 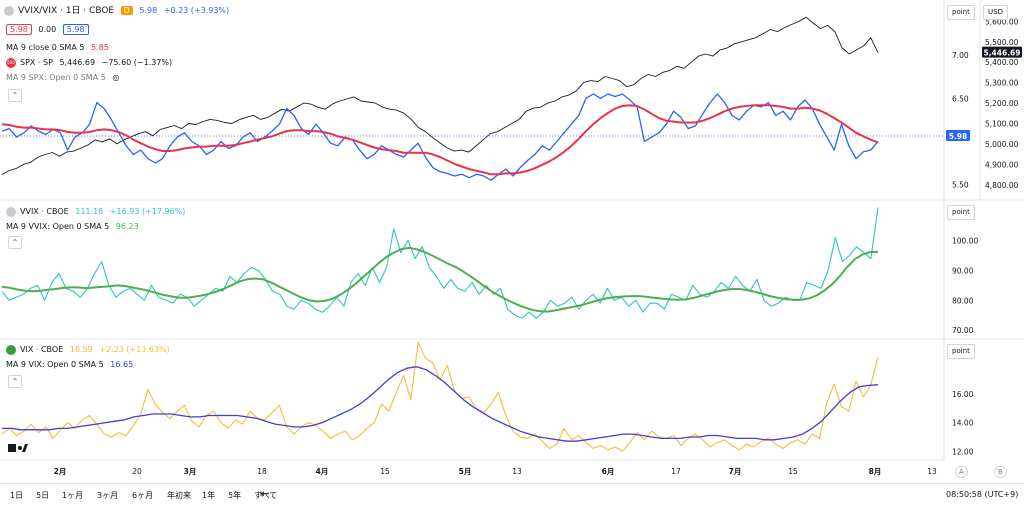 I want to click on x-axis-tick: 6月, so click(x=608, y=471).